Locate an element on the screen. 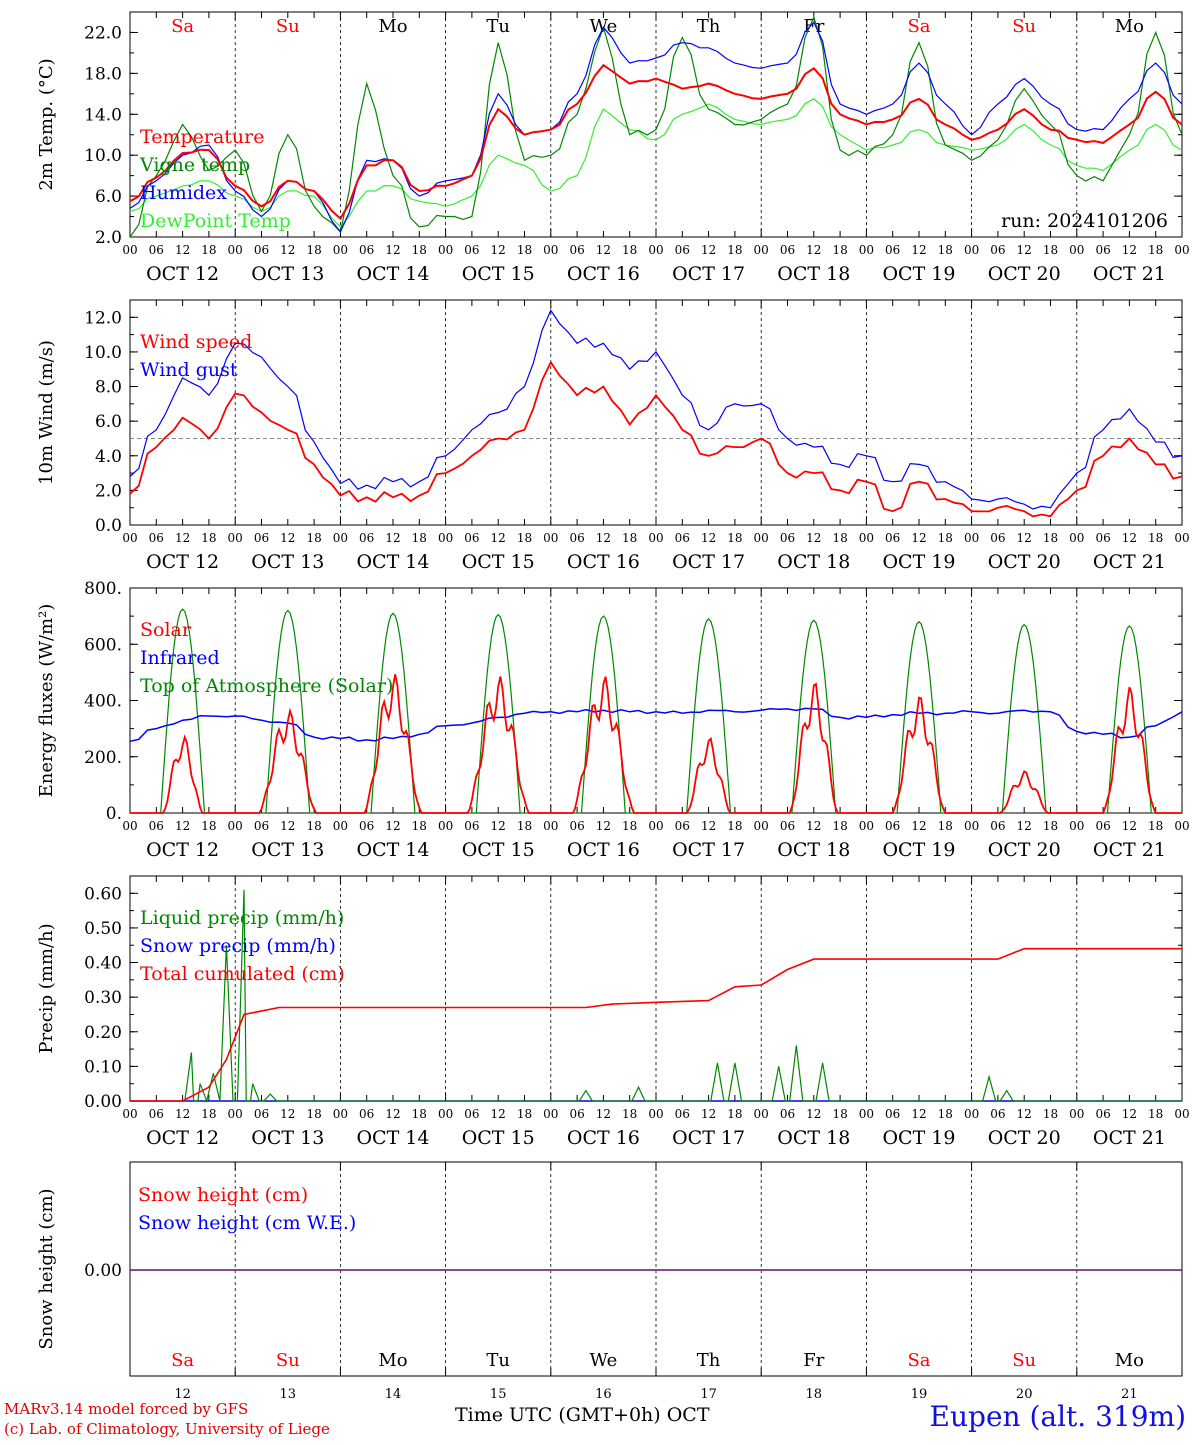 The width and height of the screenshot is (1194, 1445). legend-dewpoint-temp: DewPoint Temp is located at coordinates (215, 221).